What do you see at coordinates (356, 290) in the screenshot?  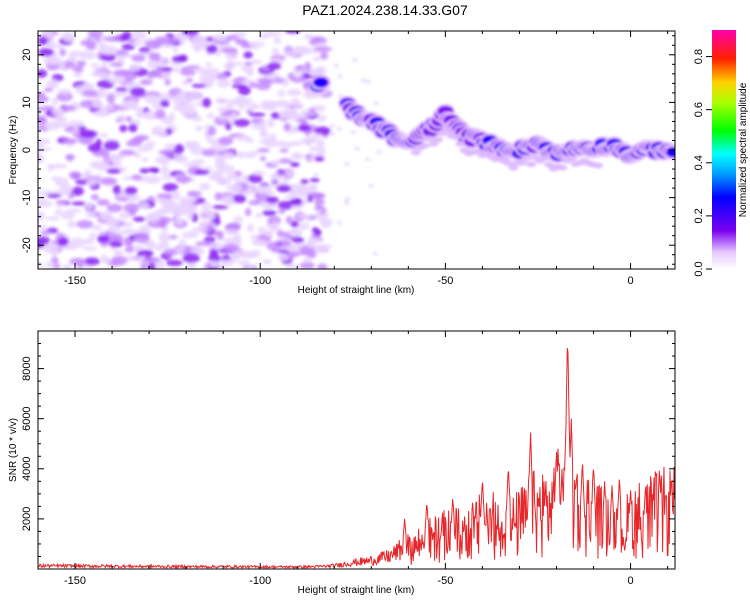 I see `spectrogram-xlabel: Height of straight line (km)` at bounding box center [356, 290].